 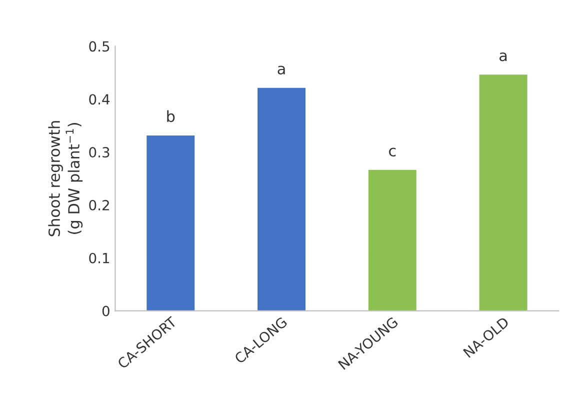 I want to click on annotation: b, so click(x=171, y=116).